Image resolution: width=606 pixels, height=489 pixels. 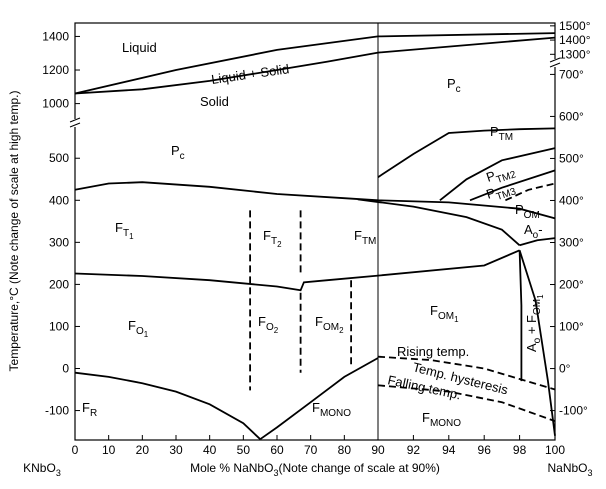 I want to click on phase-label: Ao + FOM1, so click(x=534, y=323).